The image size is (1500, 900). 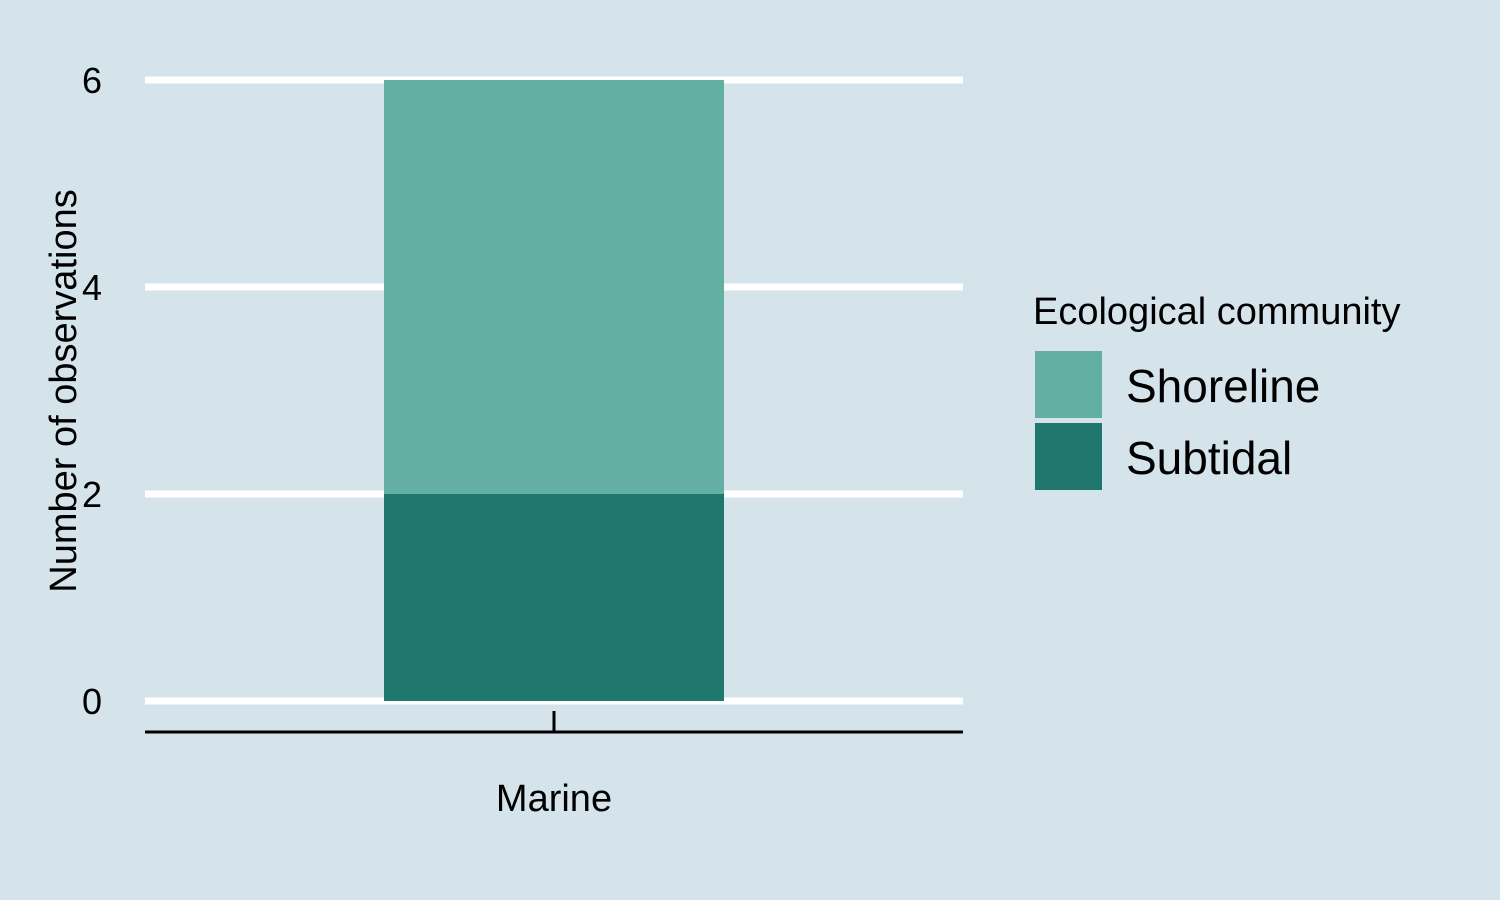 I want to click on bar-segment-shoreline, so click(x=554, y=287).